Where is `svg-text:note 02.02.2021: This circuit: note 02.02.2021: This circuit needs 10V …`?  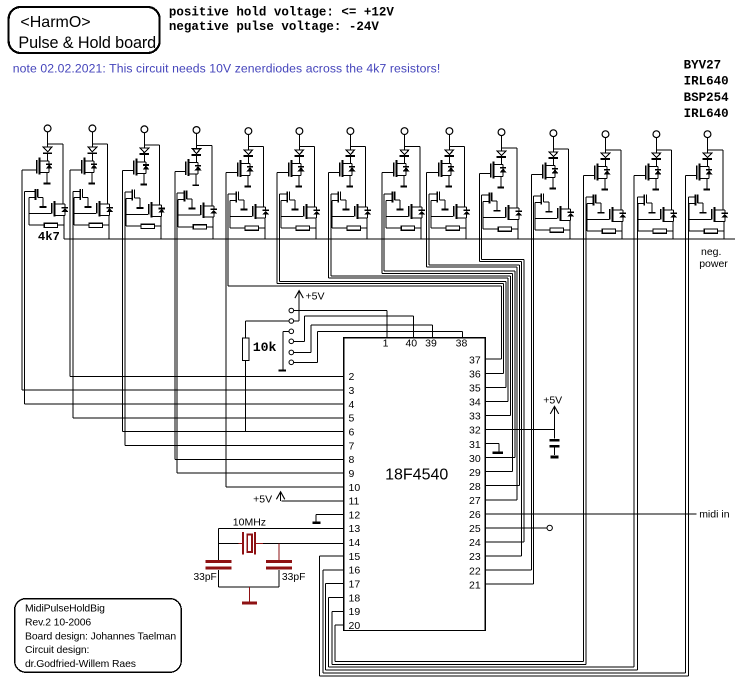 svg-text:note 02.02.2021: This circuit: note 02.02.2021: This circuit needs 10V … is located at coordinates (227, 68).